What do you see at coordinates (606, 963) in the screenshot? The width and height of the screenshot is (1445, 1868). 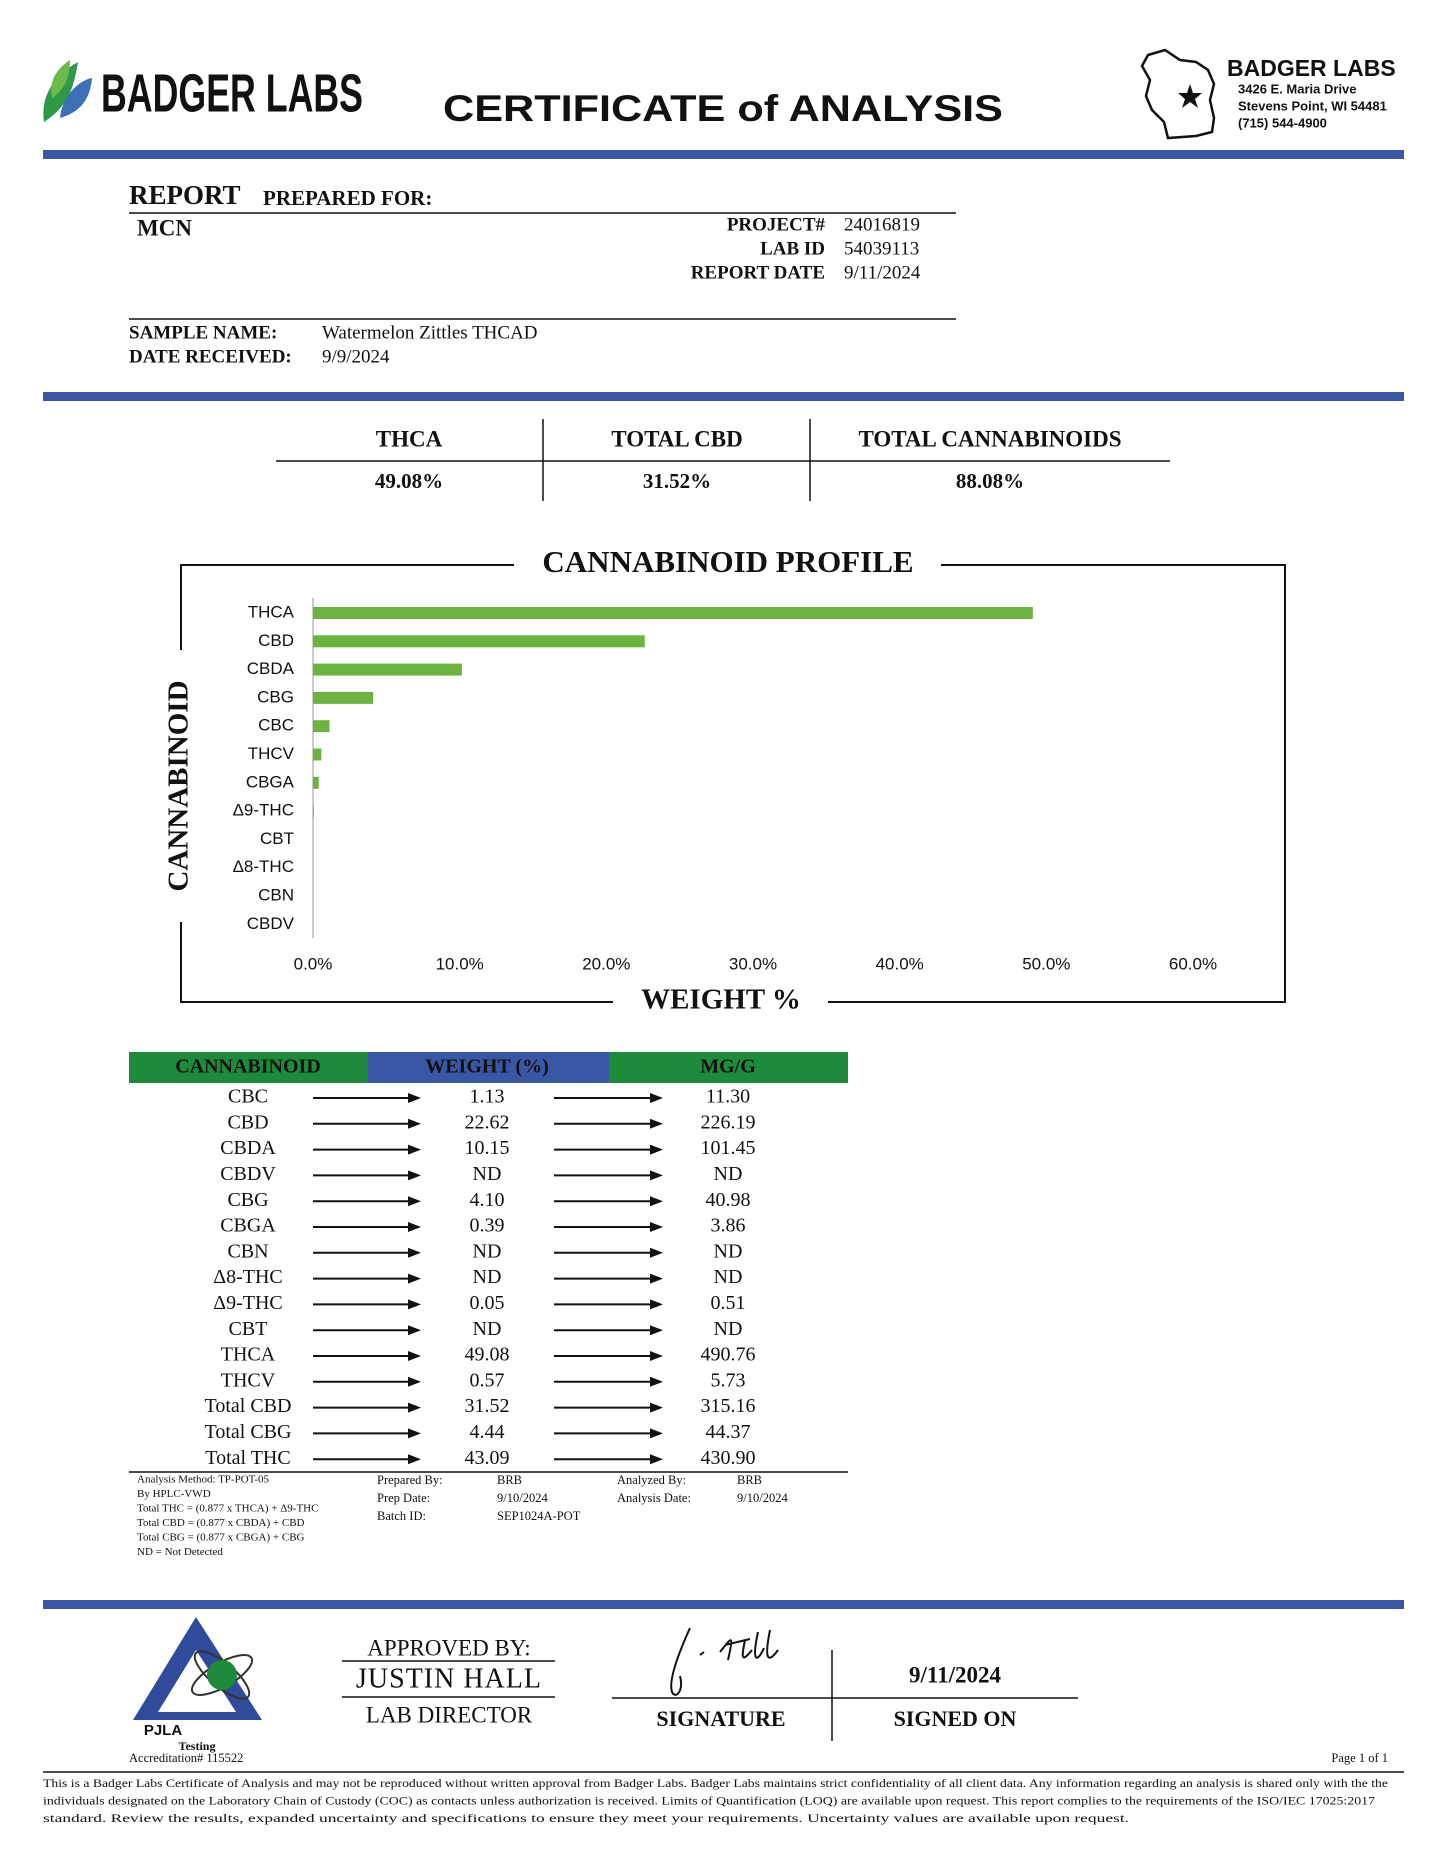 I see `x-tick-label: 20.0%` at bounding box center [606, 963].